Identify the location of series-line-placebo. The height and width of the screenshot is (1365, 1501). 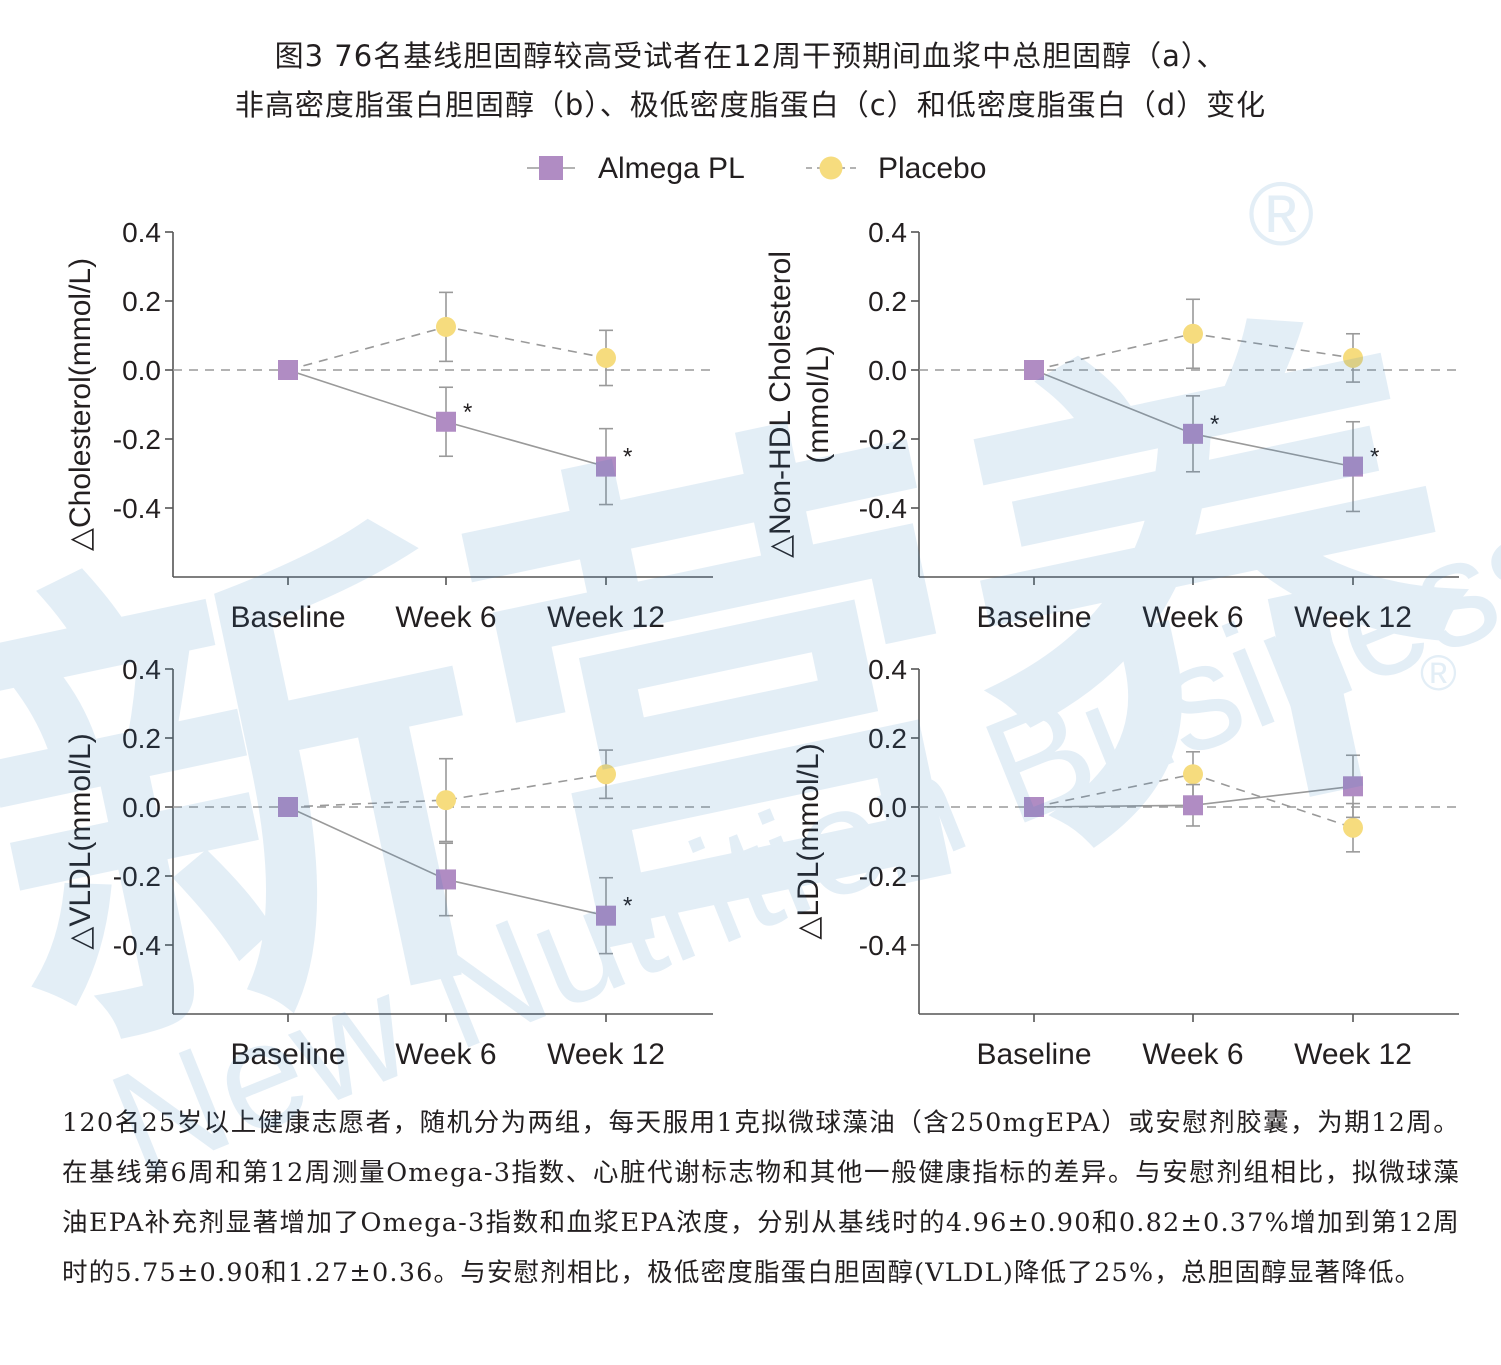
(447, 790).